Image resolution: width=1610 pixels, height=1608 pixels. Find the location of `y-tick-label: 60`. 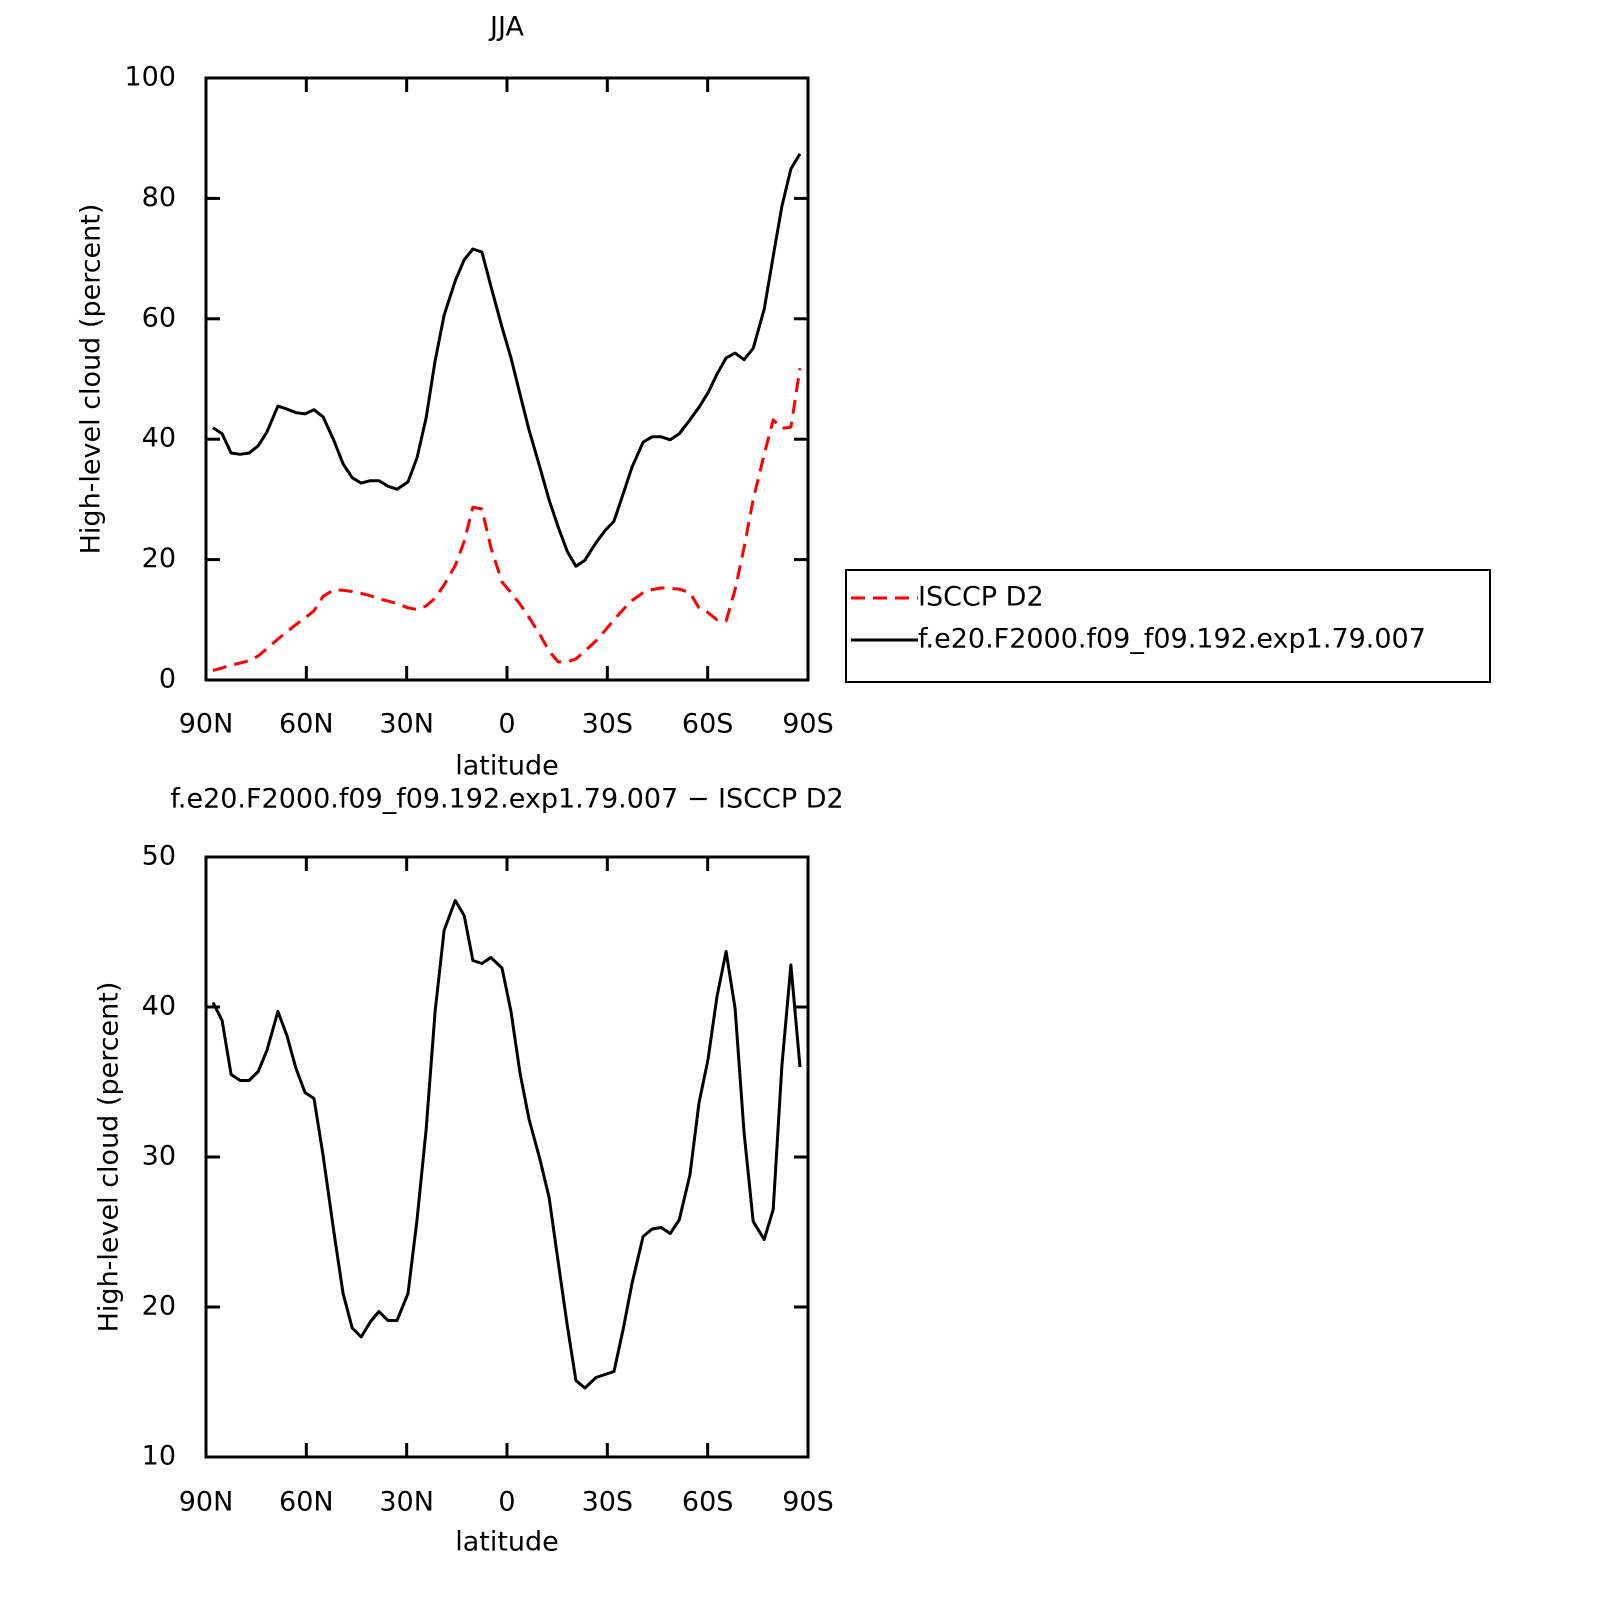

y-tick-label: 60 is located at coordinates (159, 317).